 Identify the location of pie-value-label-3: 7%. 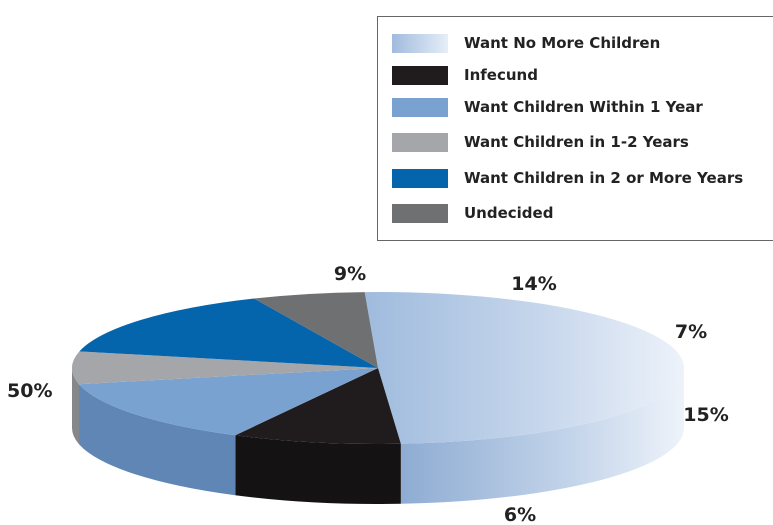
(691, 332).